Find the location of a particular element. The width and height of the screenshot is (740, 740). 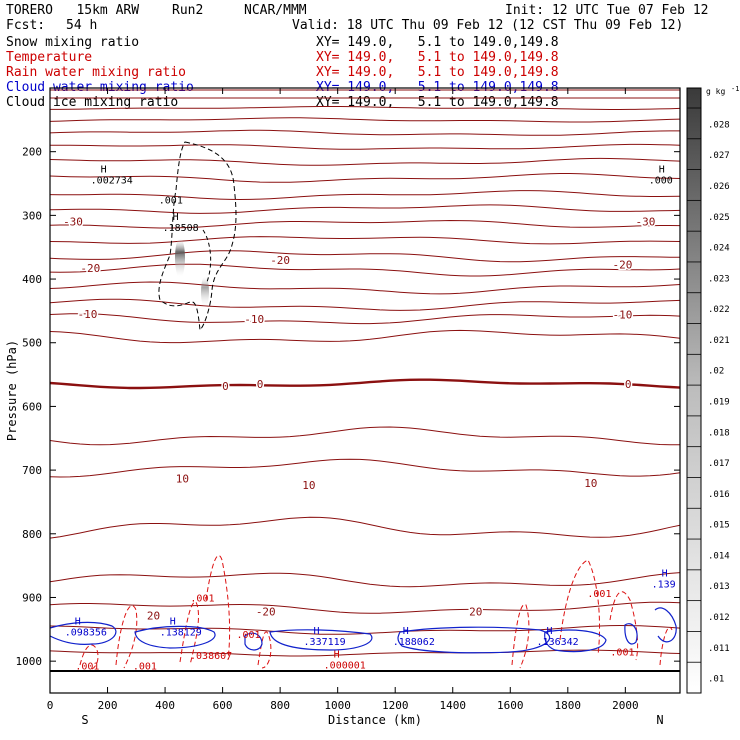

temperature-label: 20 is located at coordinates (475, 611).